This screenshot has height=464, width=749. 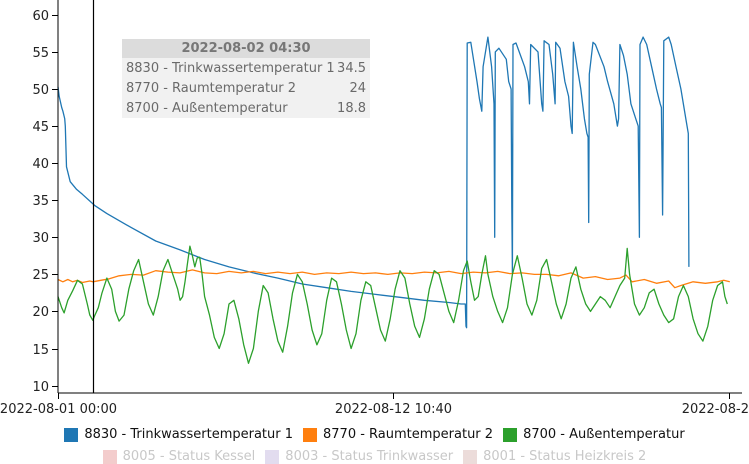 I want to click on x-tick-label: 2022-08-2, so click(x=715, y=409).